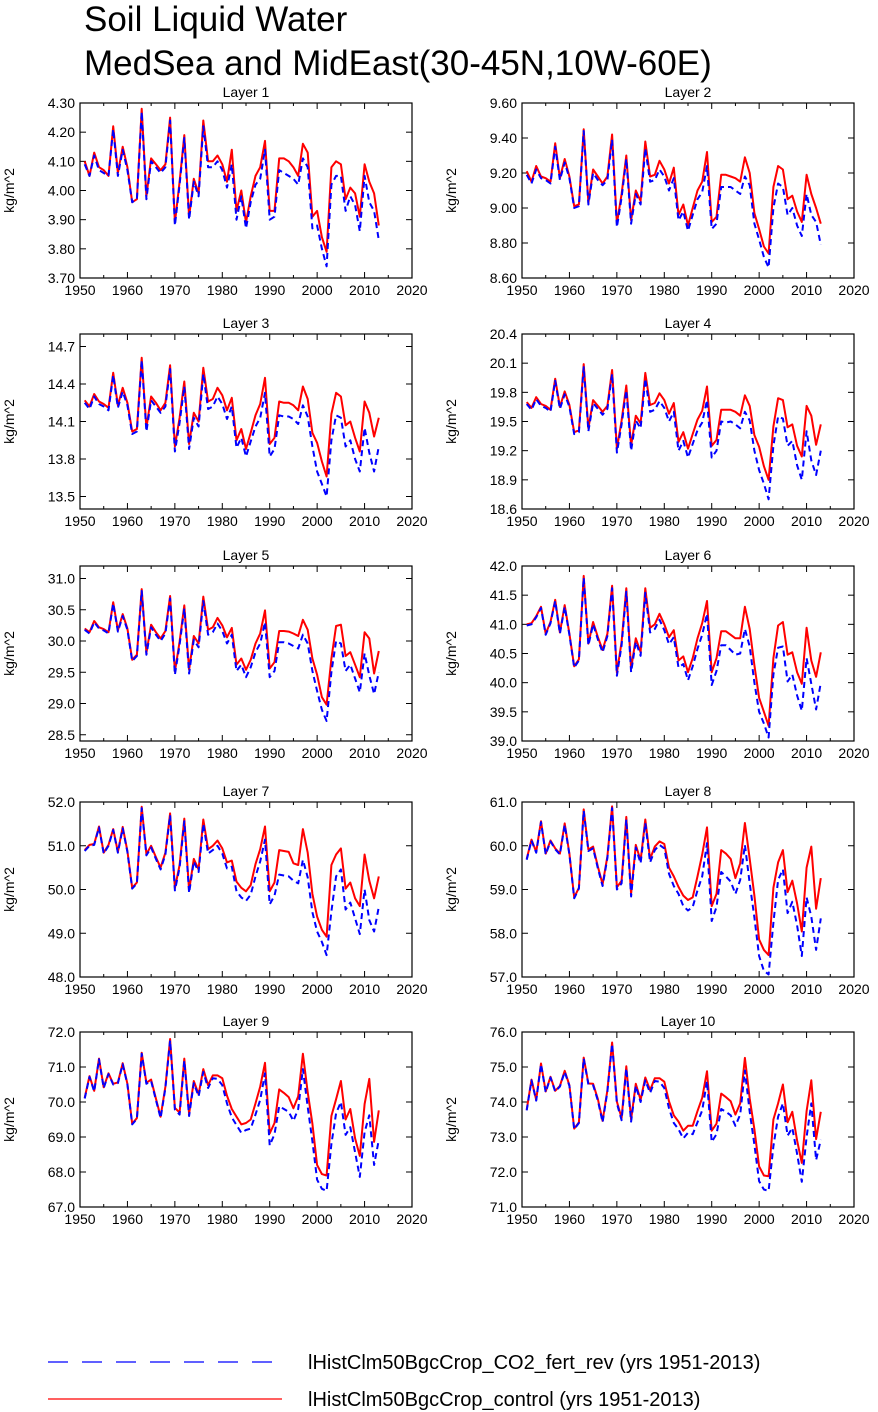 The height and width of the screenshot is (1412, 878). Describe the element at coordinates (503, 1172) in the screenshot. I see `y-tick-label: 72.0` at that location.